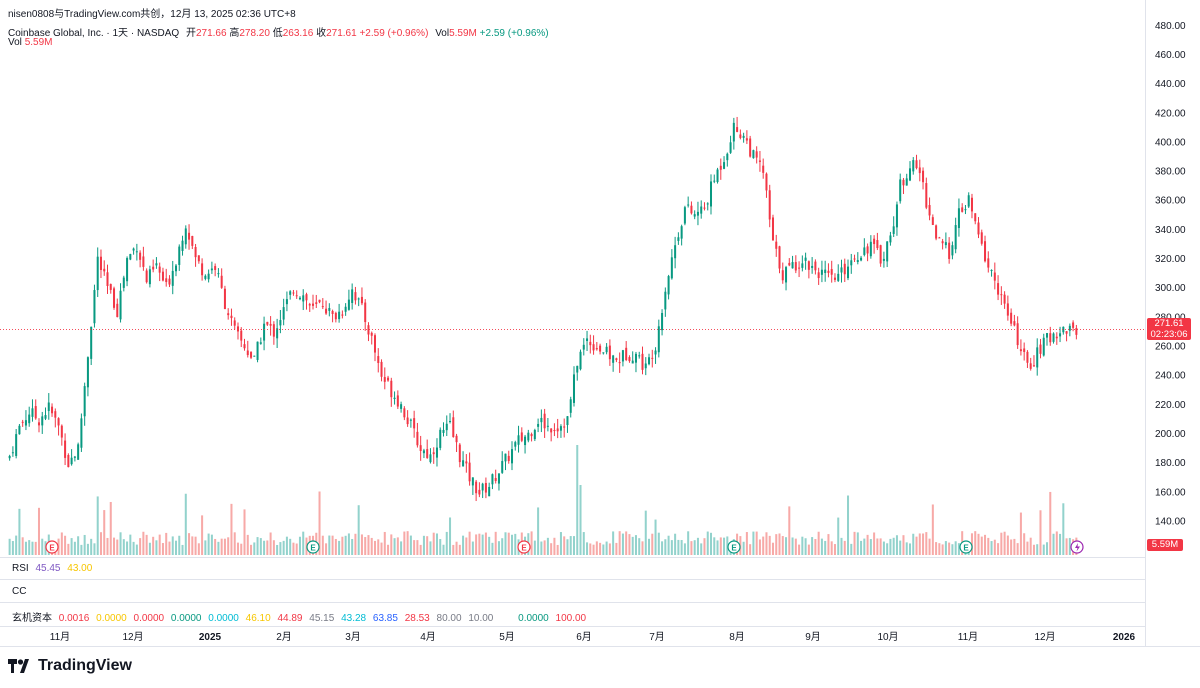  I want to click on cc-pane-label: CC, so click(21, 591).